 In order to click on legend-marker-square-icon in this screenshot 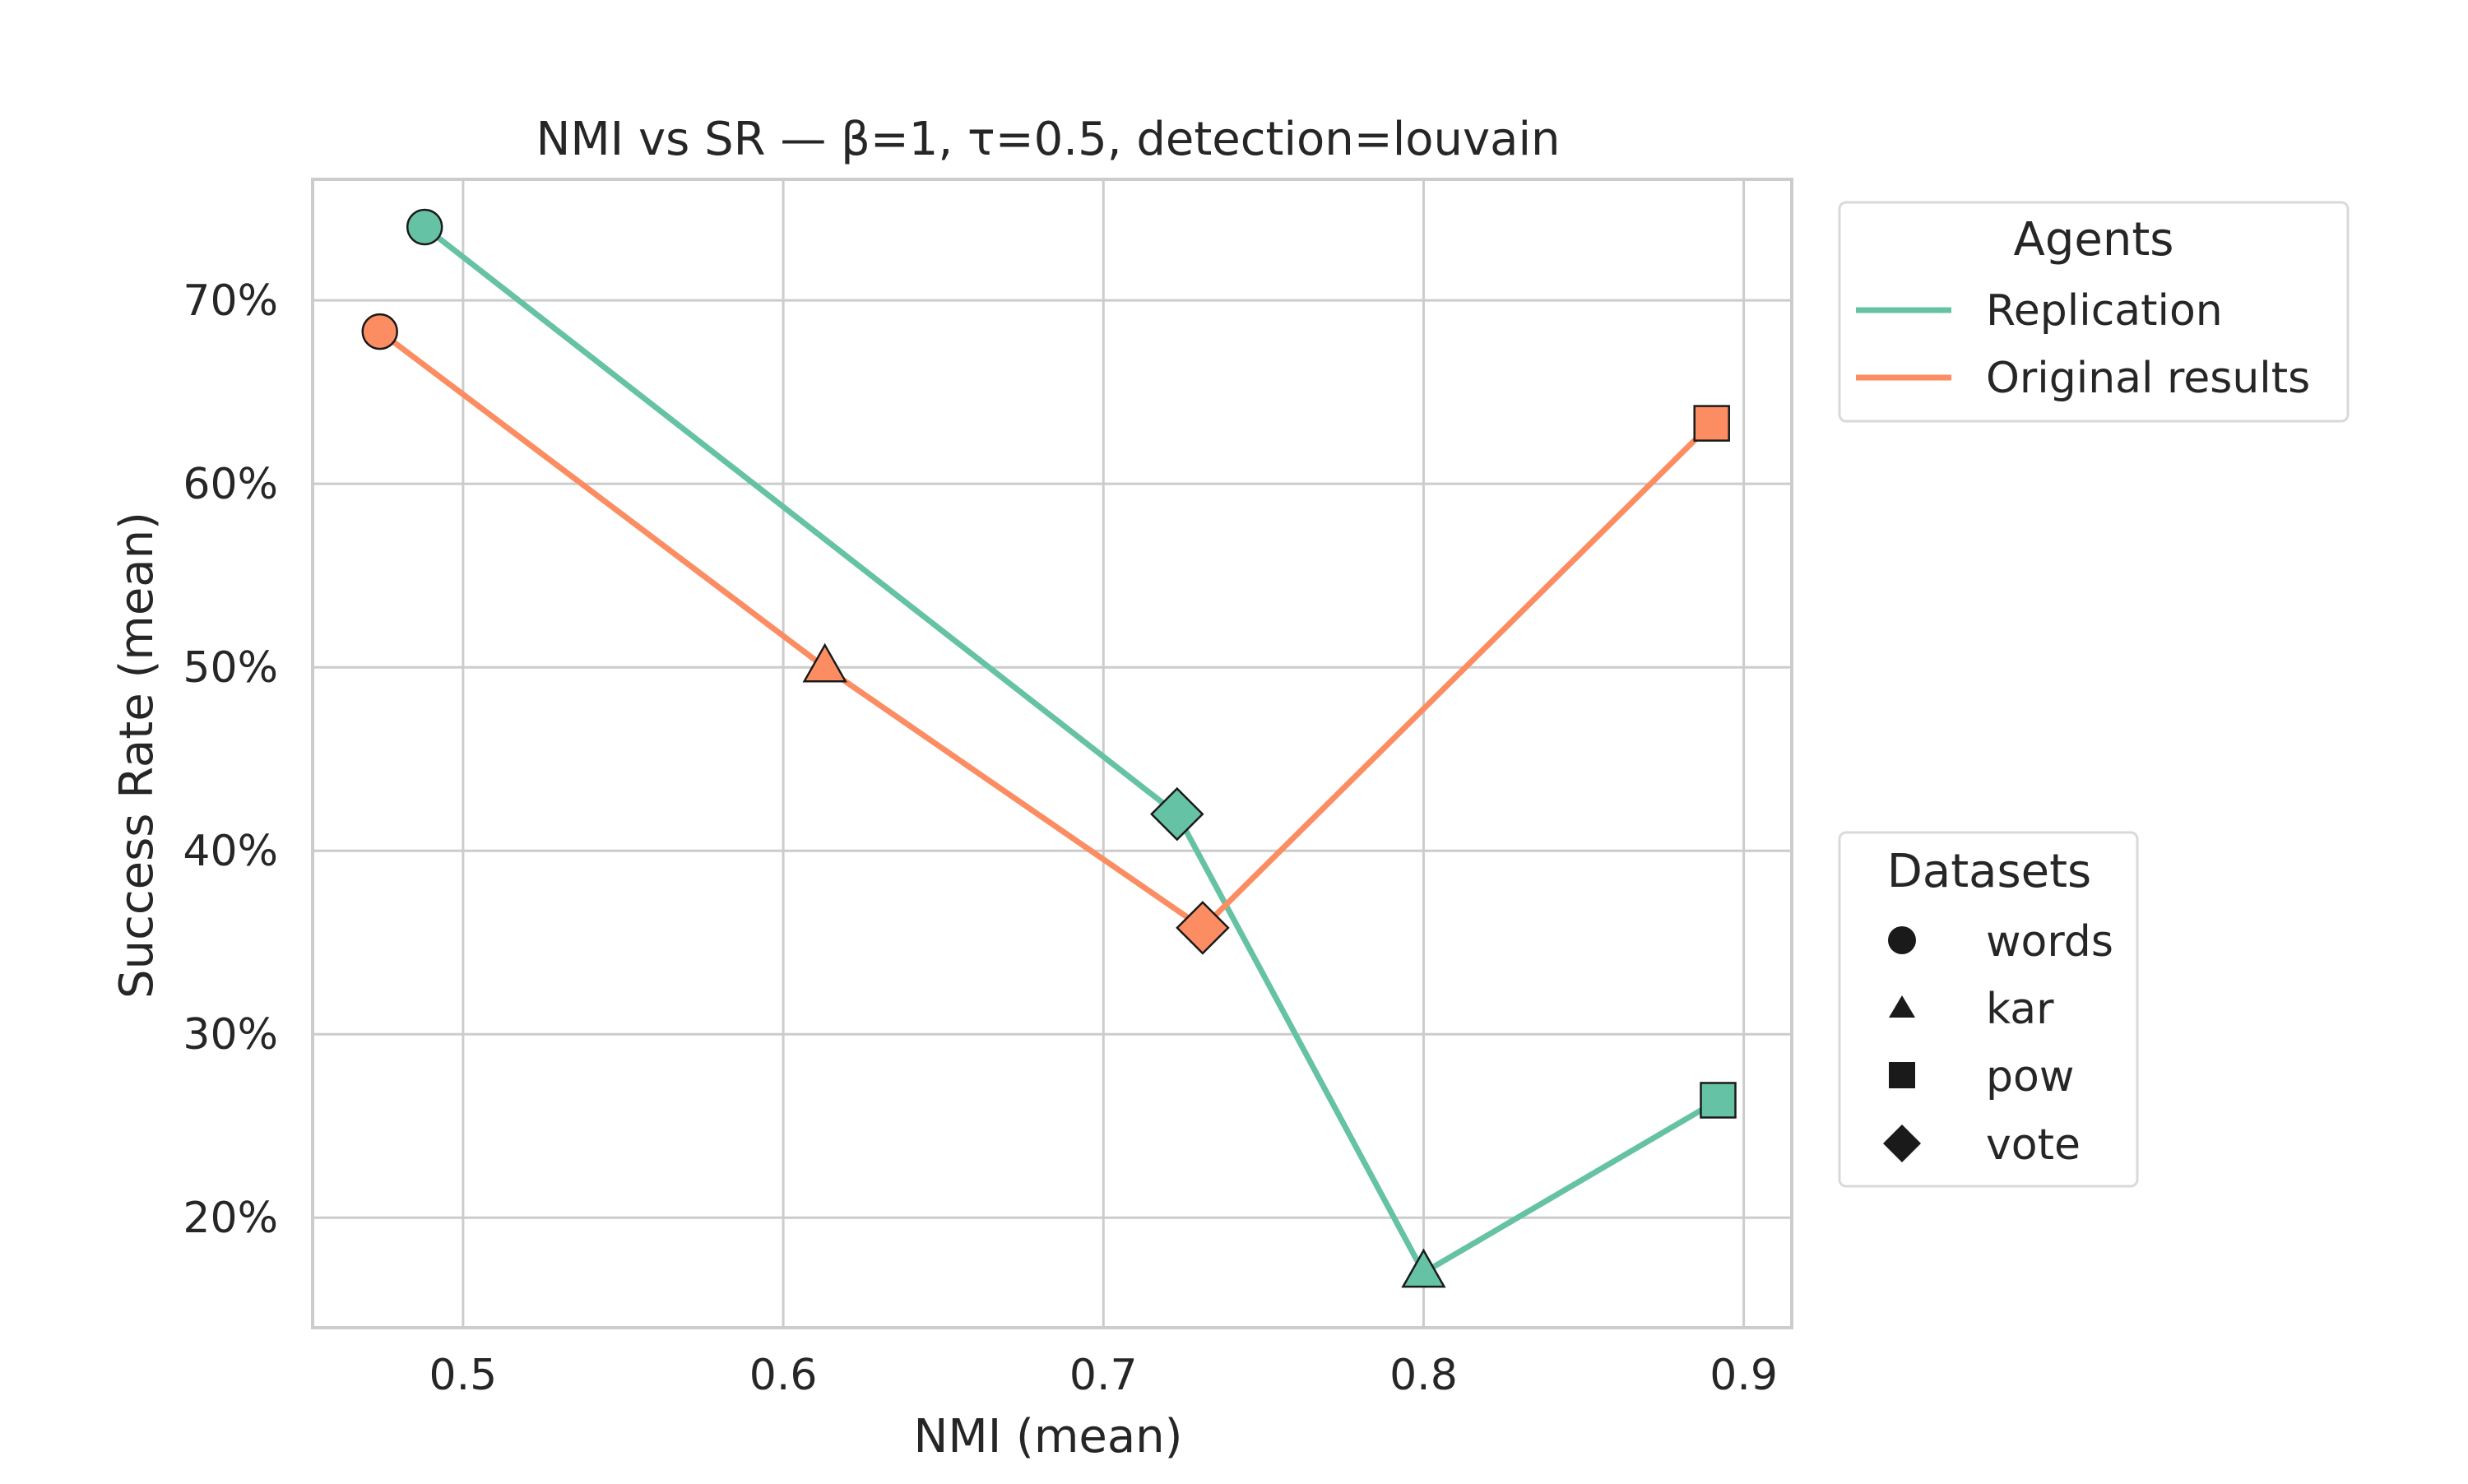, I will do `click(1902, 1075)`.